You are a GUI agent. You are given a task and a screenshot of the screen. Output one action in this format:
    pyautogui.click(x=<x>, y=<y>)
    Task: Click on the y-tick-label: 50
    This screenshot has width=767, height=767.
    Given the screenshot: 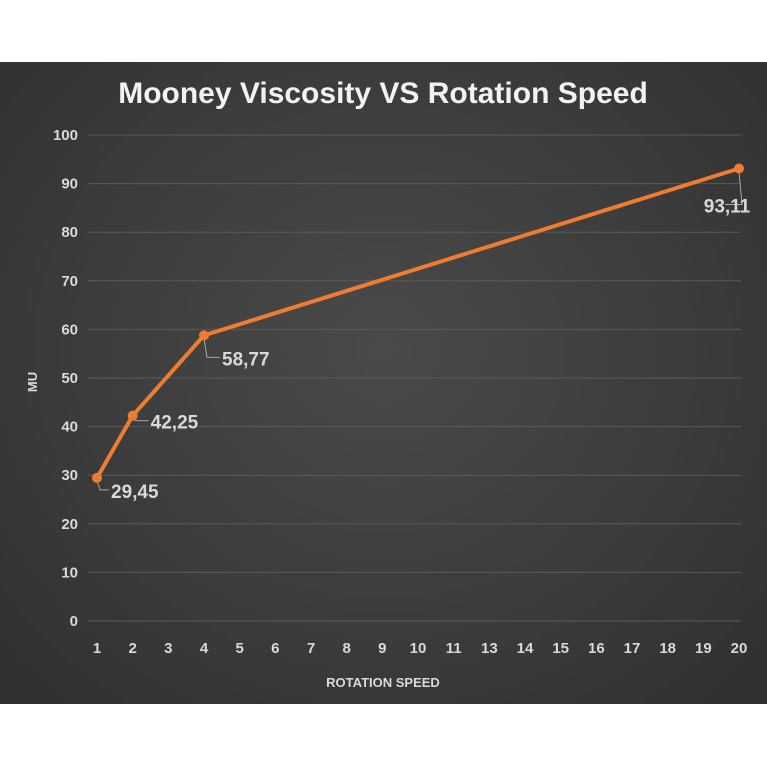 What is the action you would take?
    pyautogui.click(x=69, y=378)
    